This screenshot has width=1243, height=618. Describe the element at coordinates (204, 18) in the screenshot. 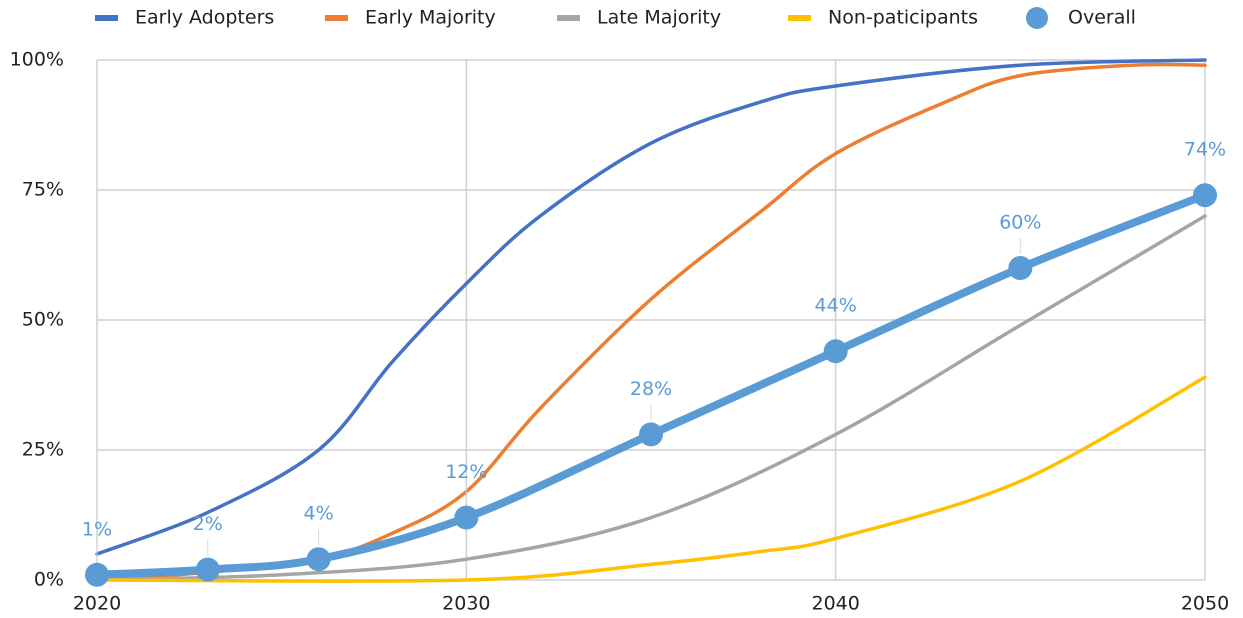

I see `legend-label: Early Adopters` at that location.